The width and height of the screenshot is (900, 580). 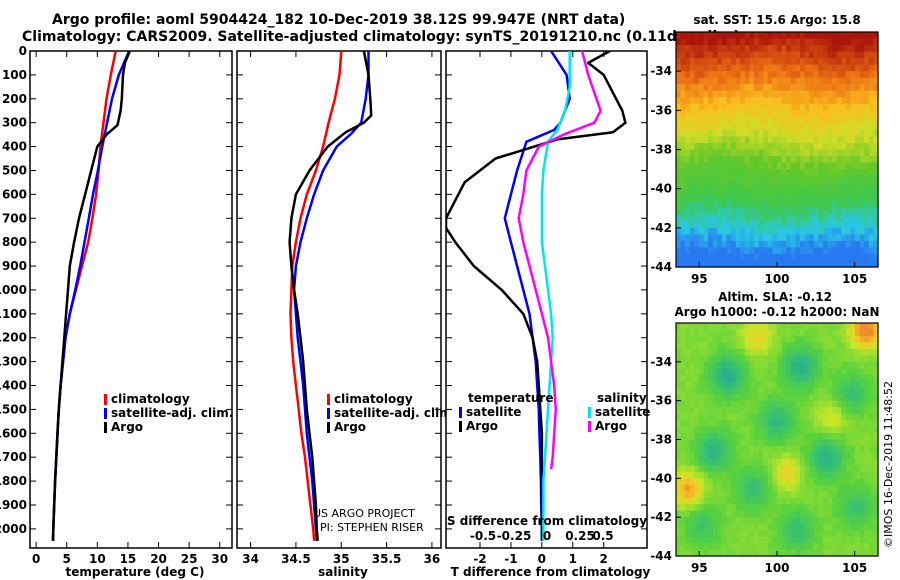 I want to click on x-tick-label: 1, so click(x=573, y=559).